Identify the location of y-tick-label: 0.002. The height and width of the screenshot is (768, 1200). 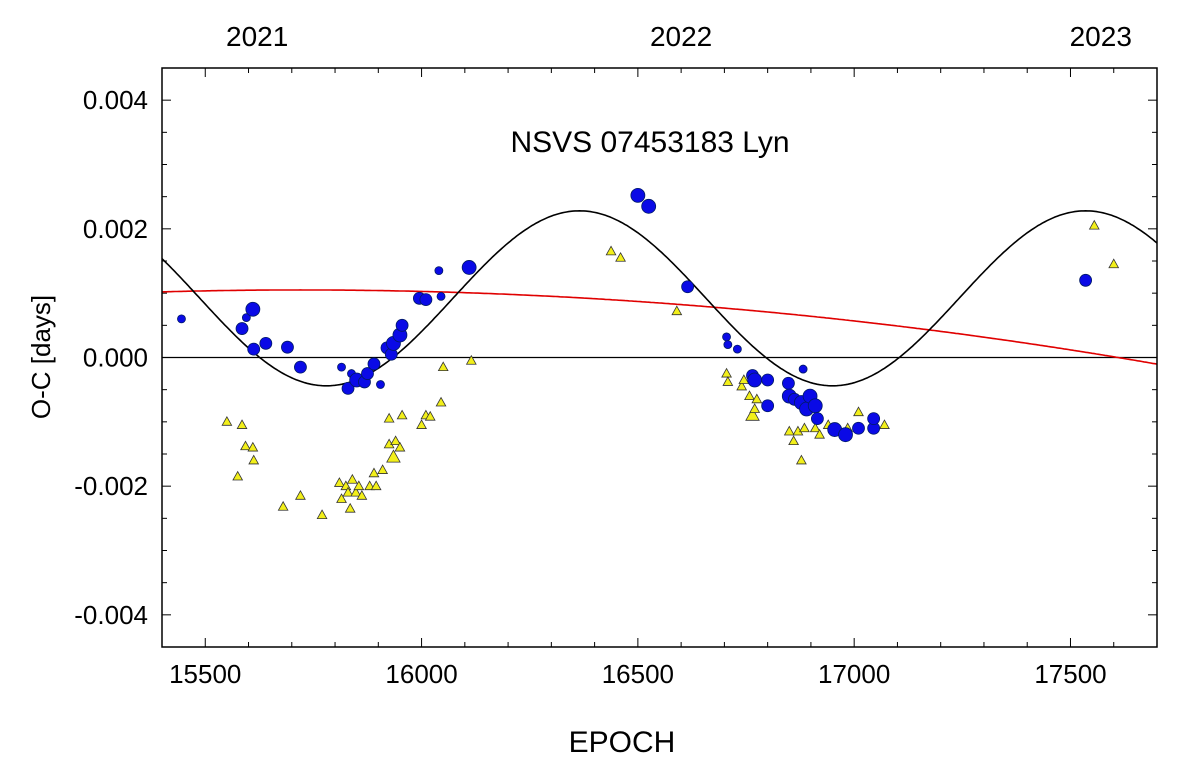
(115, 229).